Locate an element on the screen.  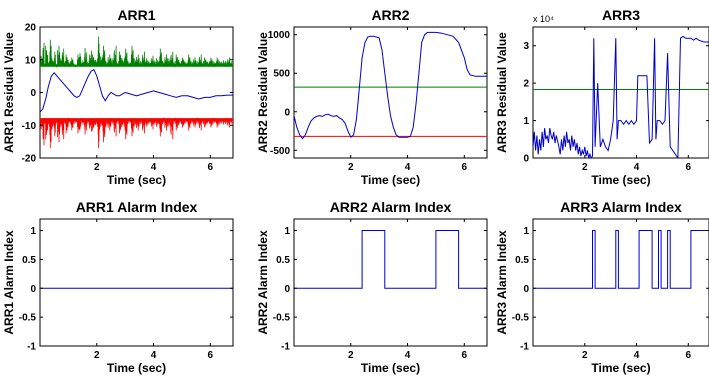
chart-2-ytick-label: 0 is located at coordinates (287, 112).